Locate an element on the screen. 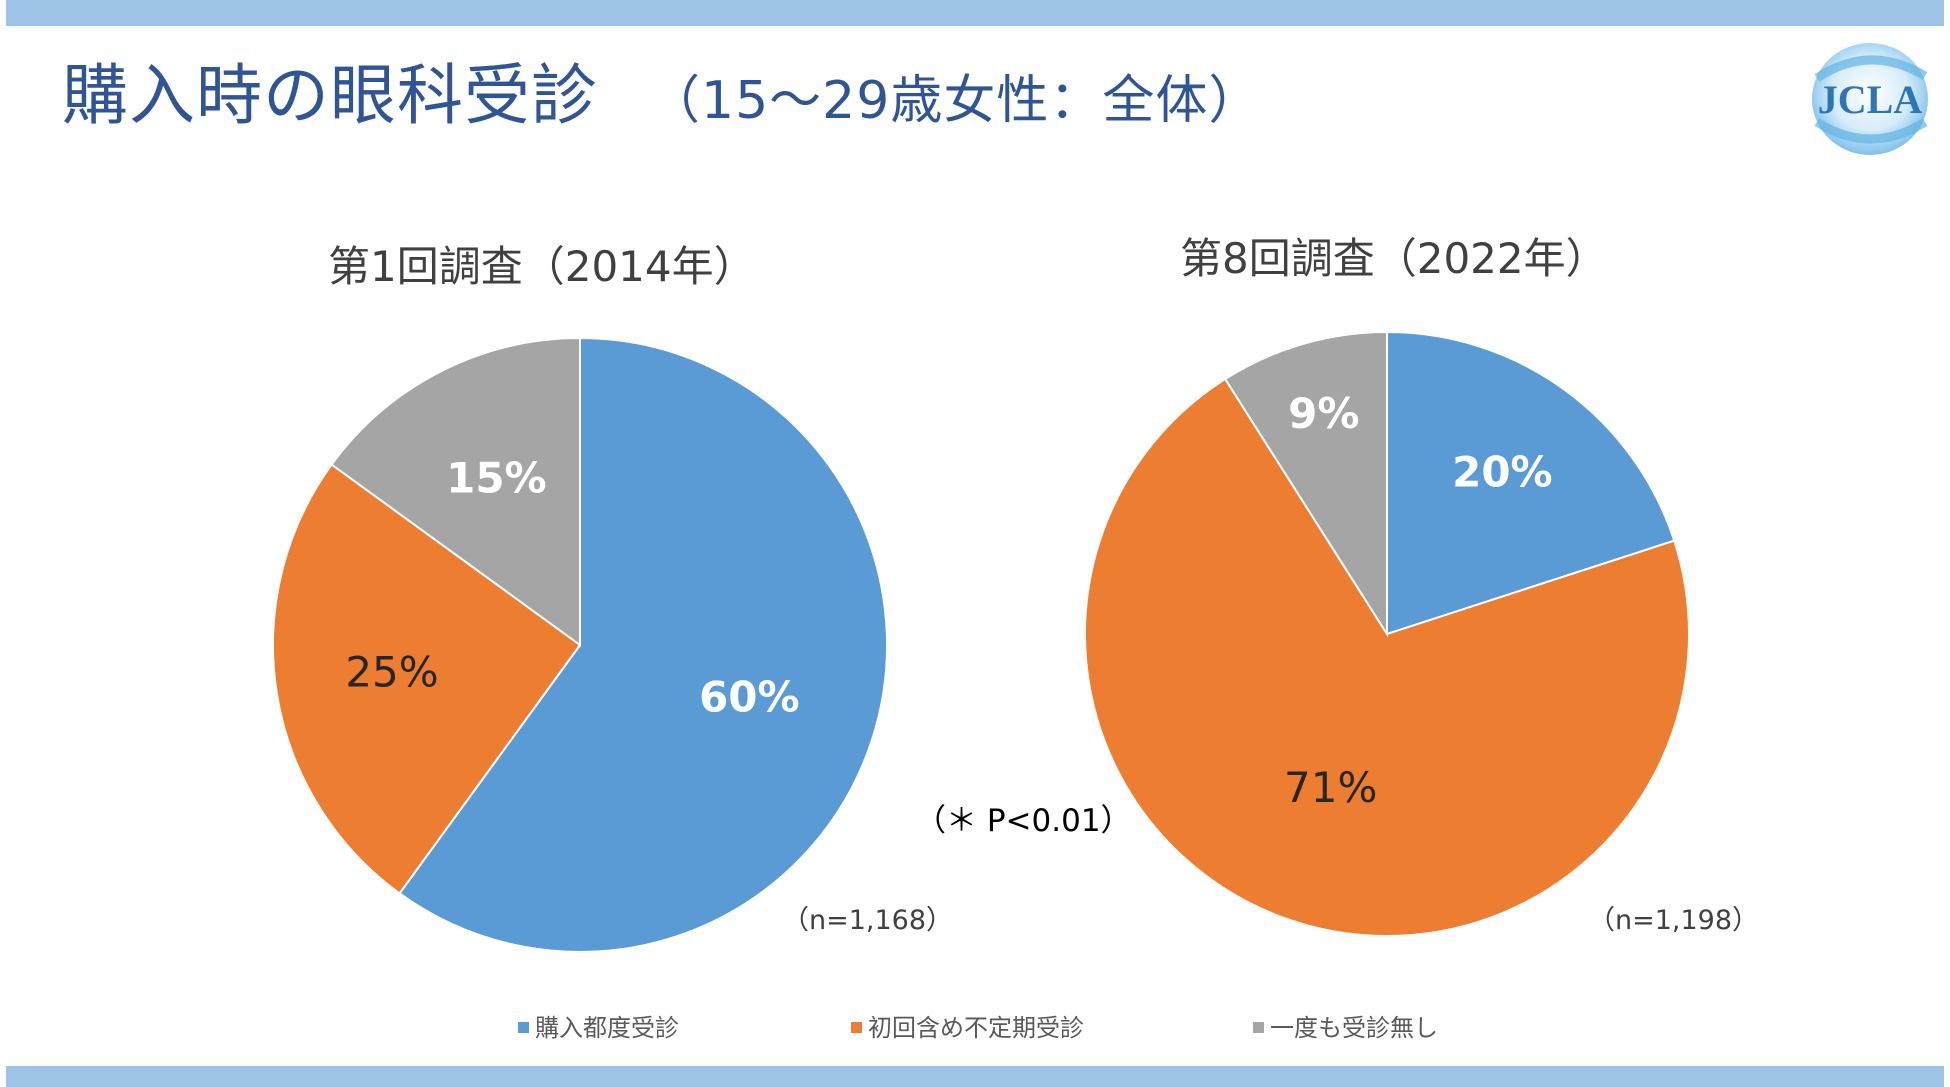 The width and height of the screenshot is (1950, 1087). legend-item-never: 一度も受診無し is located at coordinates (1345, 1025).